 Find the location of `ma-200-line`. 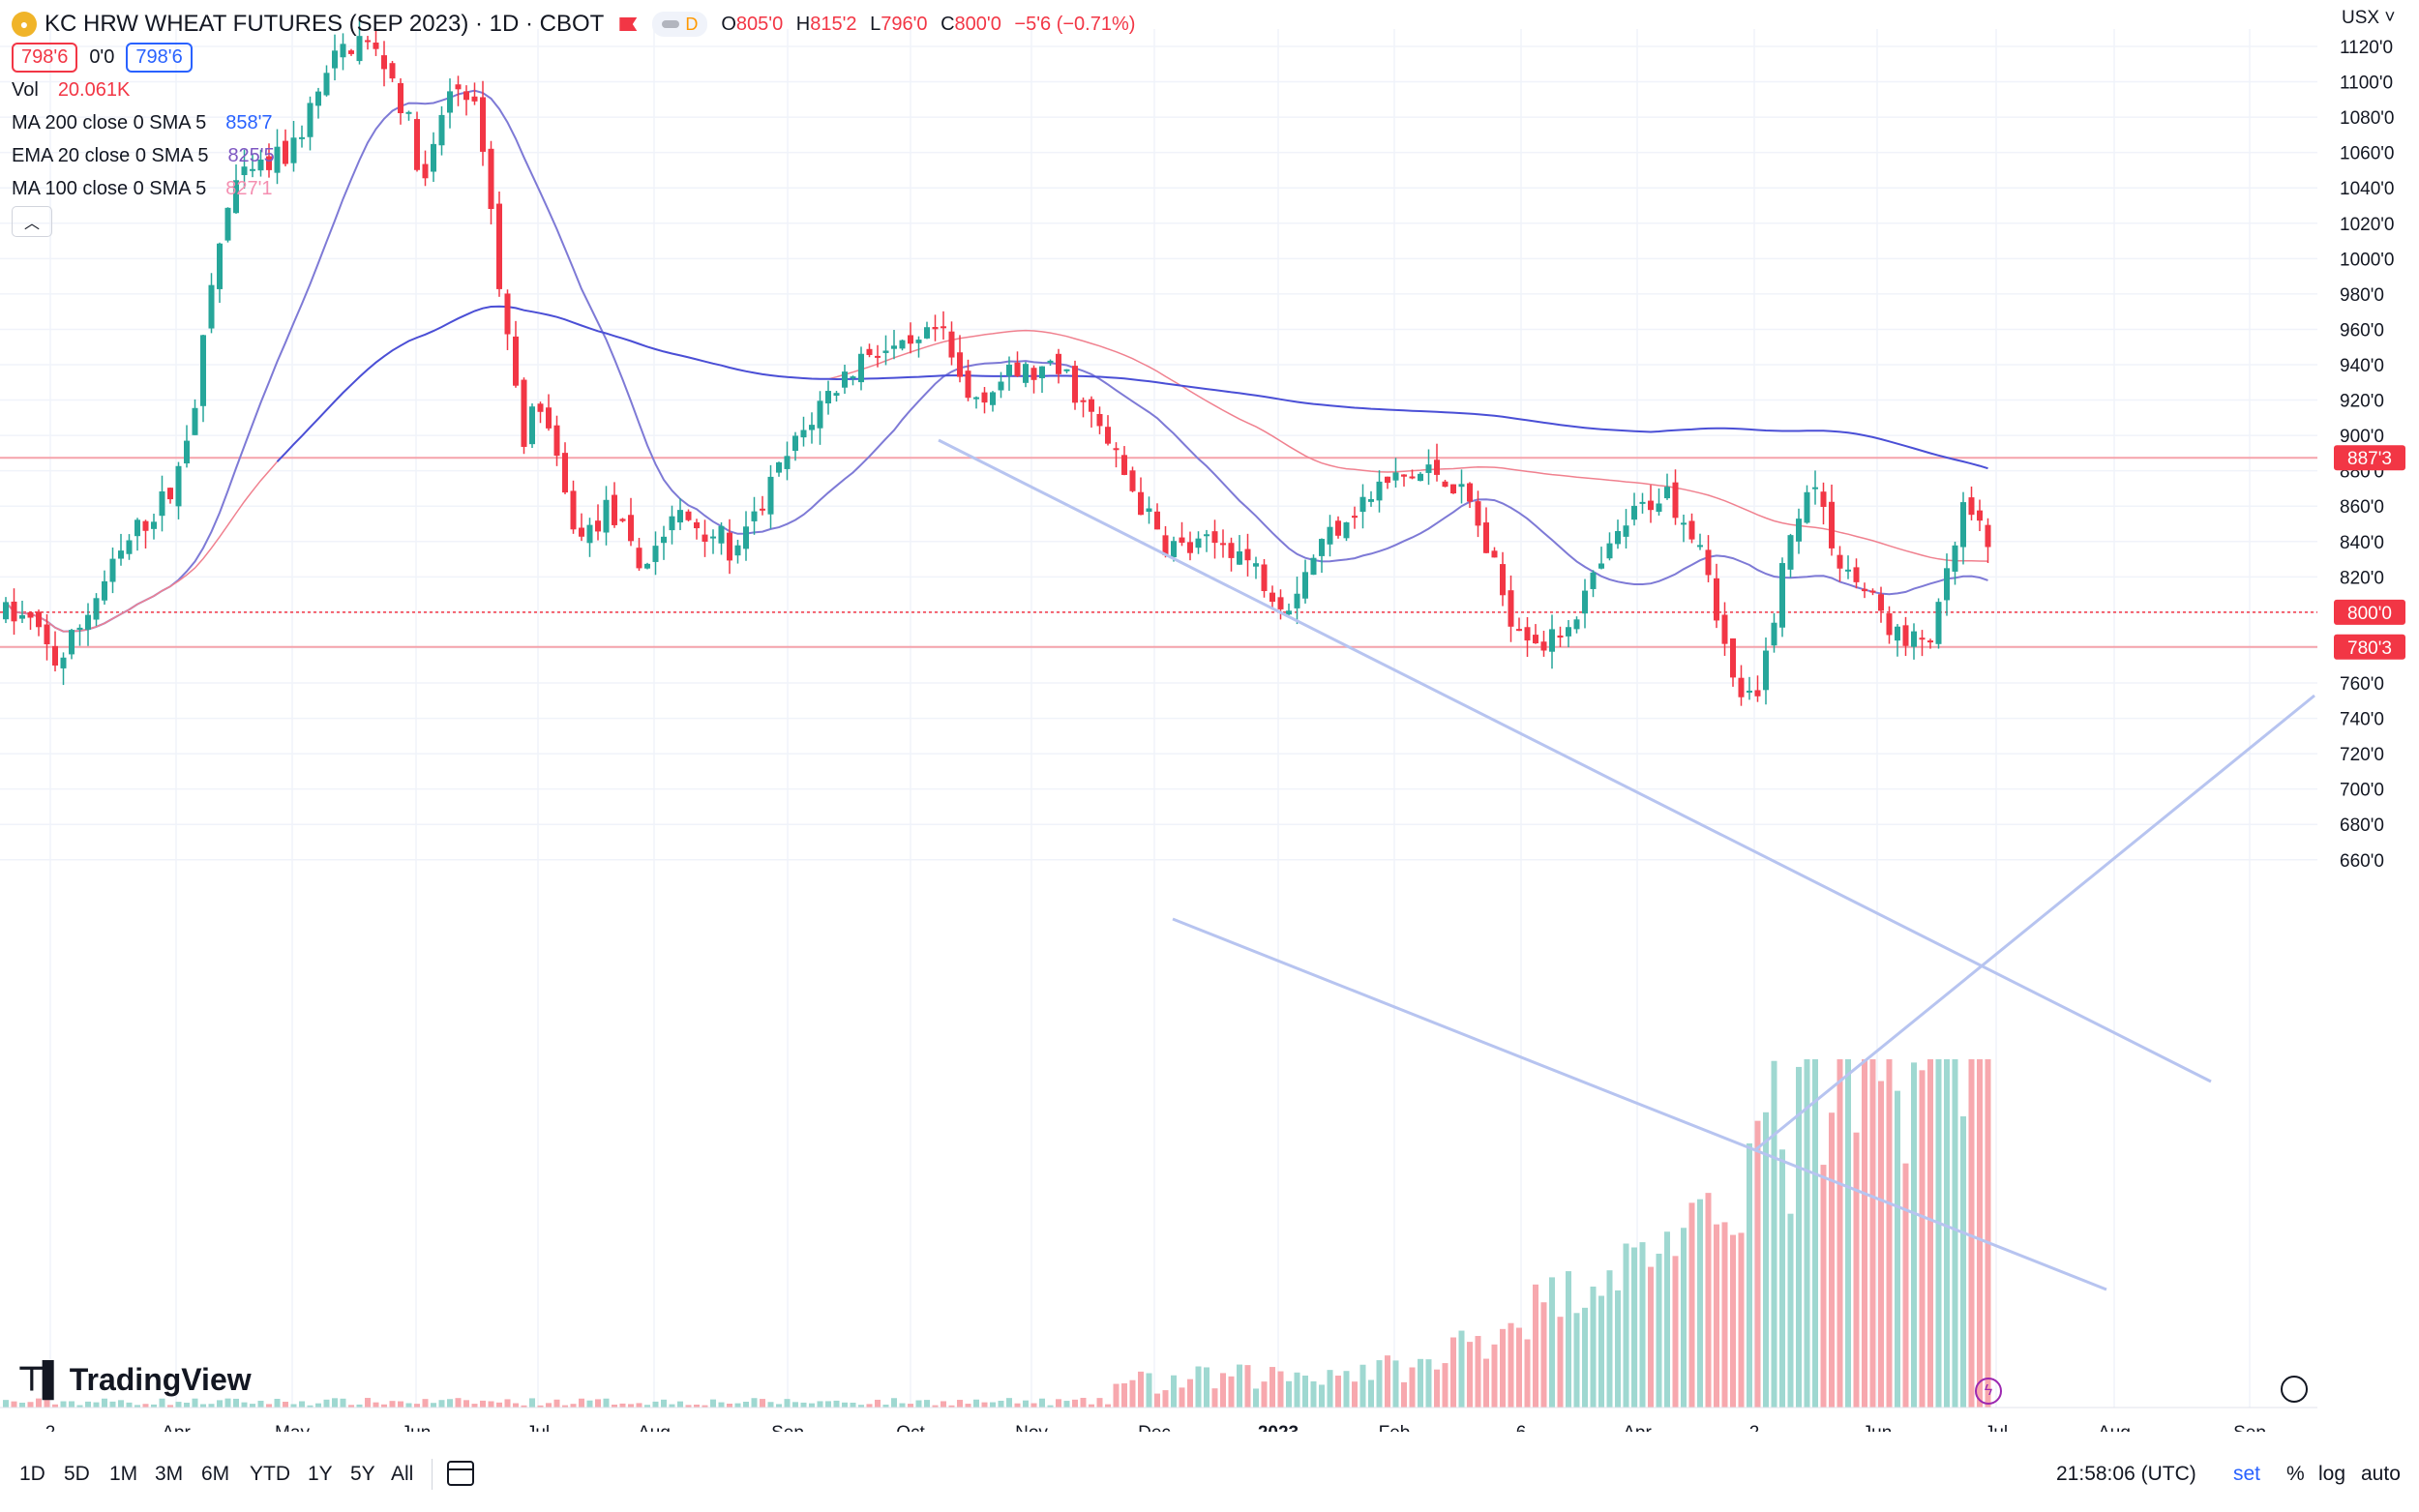

ma-200-line is located at coordinates (1132, 388).